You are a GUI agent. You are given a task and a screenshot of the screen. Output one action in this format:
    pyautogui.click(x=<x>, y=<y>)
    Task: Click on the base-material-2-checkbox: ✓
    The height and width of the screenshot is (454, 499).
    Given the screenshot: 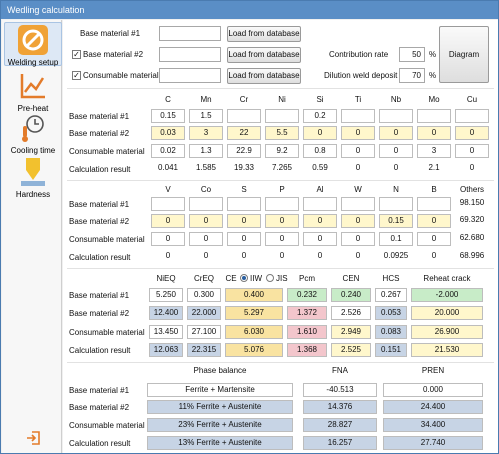 What is the action you would take?
    pyautogui.click(x=76, y=54)
    